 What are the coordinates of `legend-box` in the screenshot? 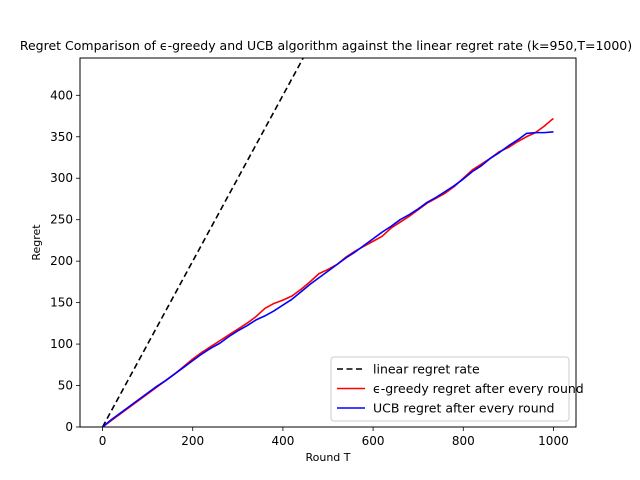 It's located at (450, 389).